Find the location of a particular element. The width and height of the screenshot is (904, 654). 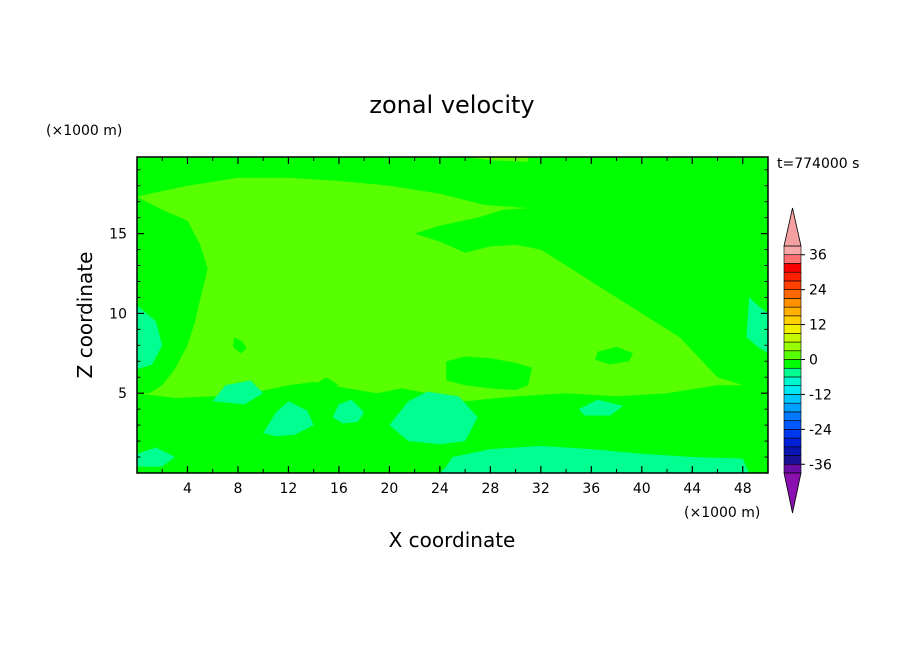

x-tick-label: 32 is located at coordinates (541, 489).